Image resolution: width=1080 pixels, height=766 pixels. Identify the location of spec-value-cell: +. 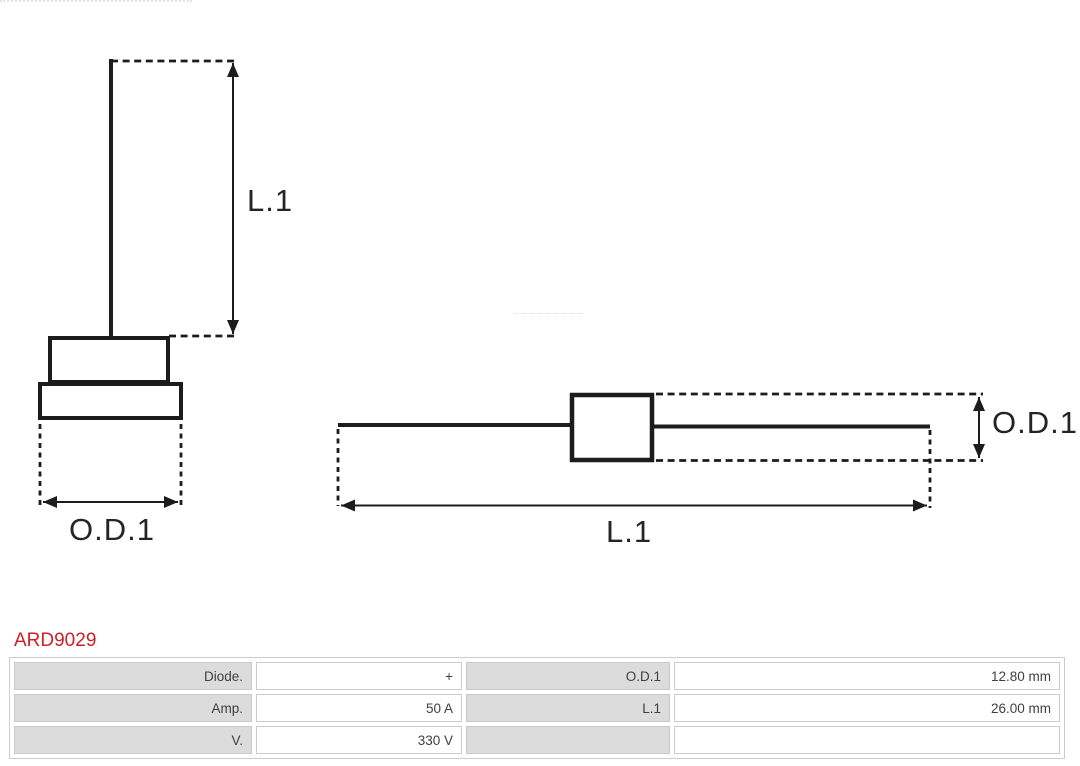
(359, 676).